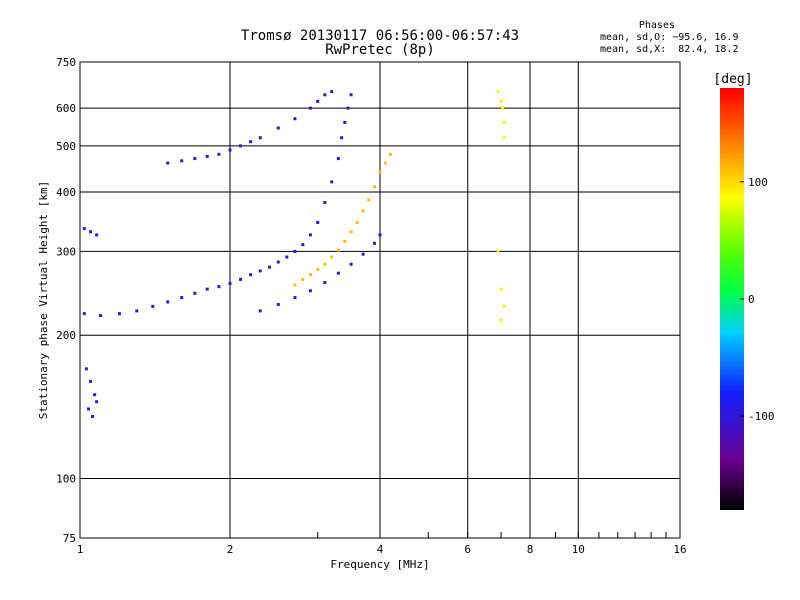 The image size is (800, 600). Describe the element at coordinates (69, 538) in the screenshot. I see `y-tick-label: 75` at that location.